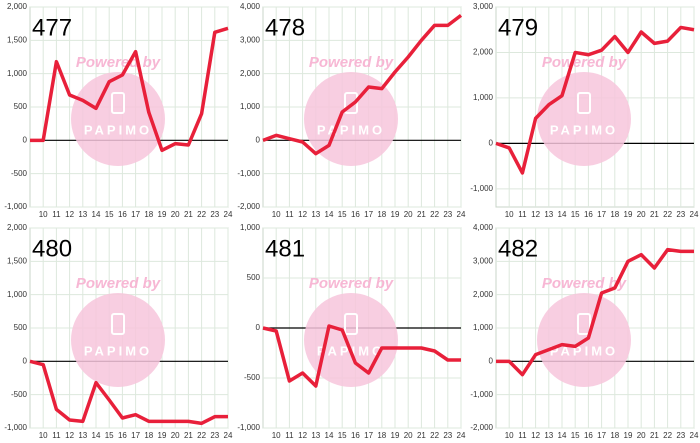  Describe the element at coordinates (285, 248) in the screenshot. I see `chart-title: 481` at that location.